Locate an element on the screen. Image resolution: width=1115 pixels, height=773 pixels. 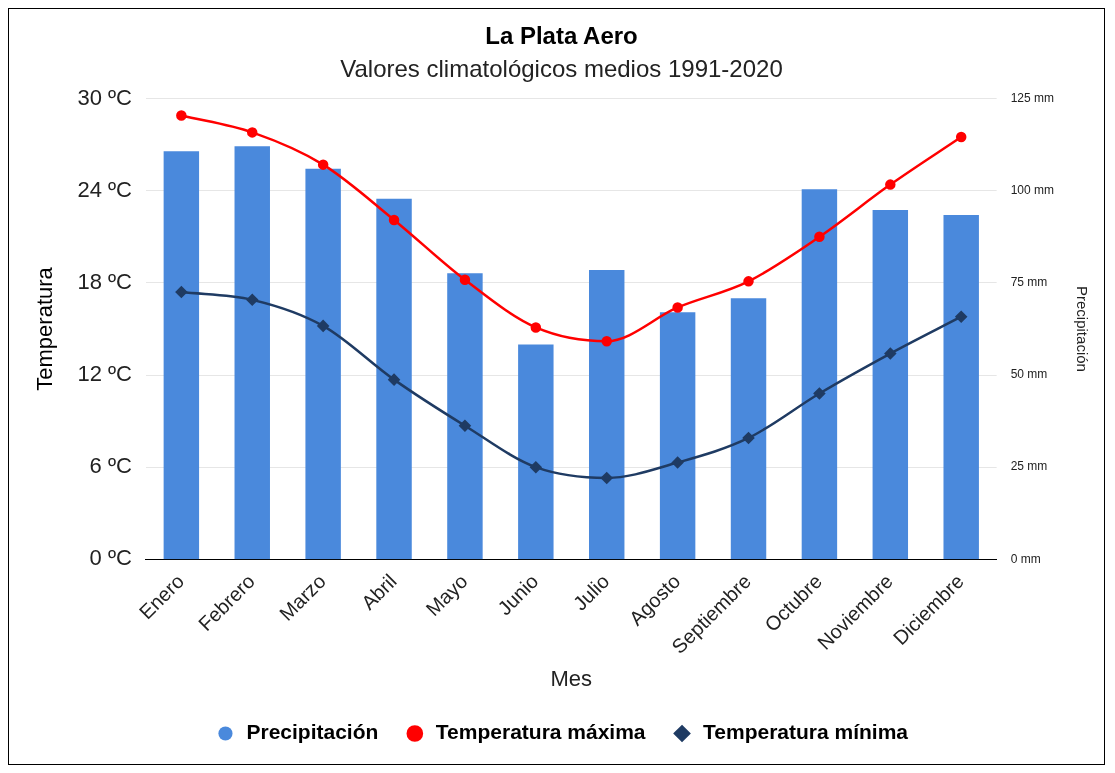
y-tick-label: 6 ºC is located at coordinates (111, 466).